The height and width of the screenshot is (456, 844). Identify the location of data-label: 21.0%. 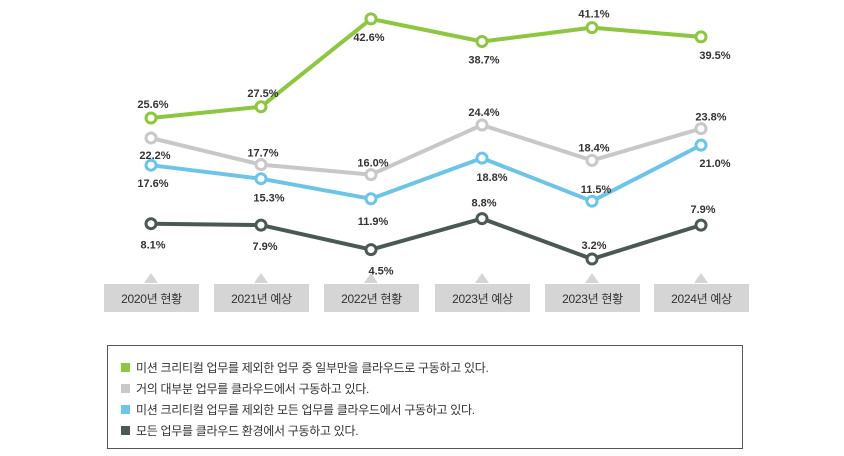
(714, 164).